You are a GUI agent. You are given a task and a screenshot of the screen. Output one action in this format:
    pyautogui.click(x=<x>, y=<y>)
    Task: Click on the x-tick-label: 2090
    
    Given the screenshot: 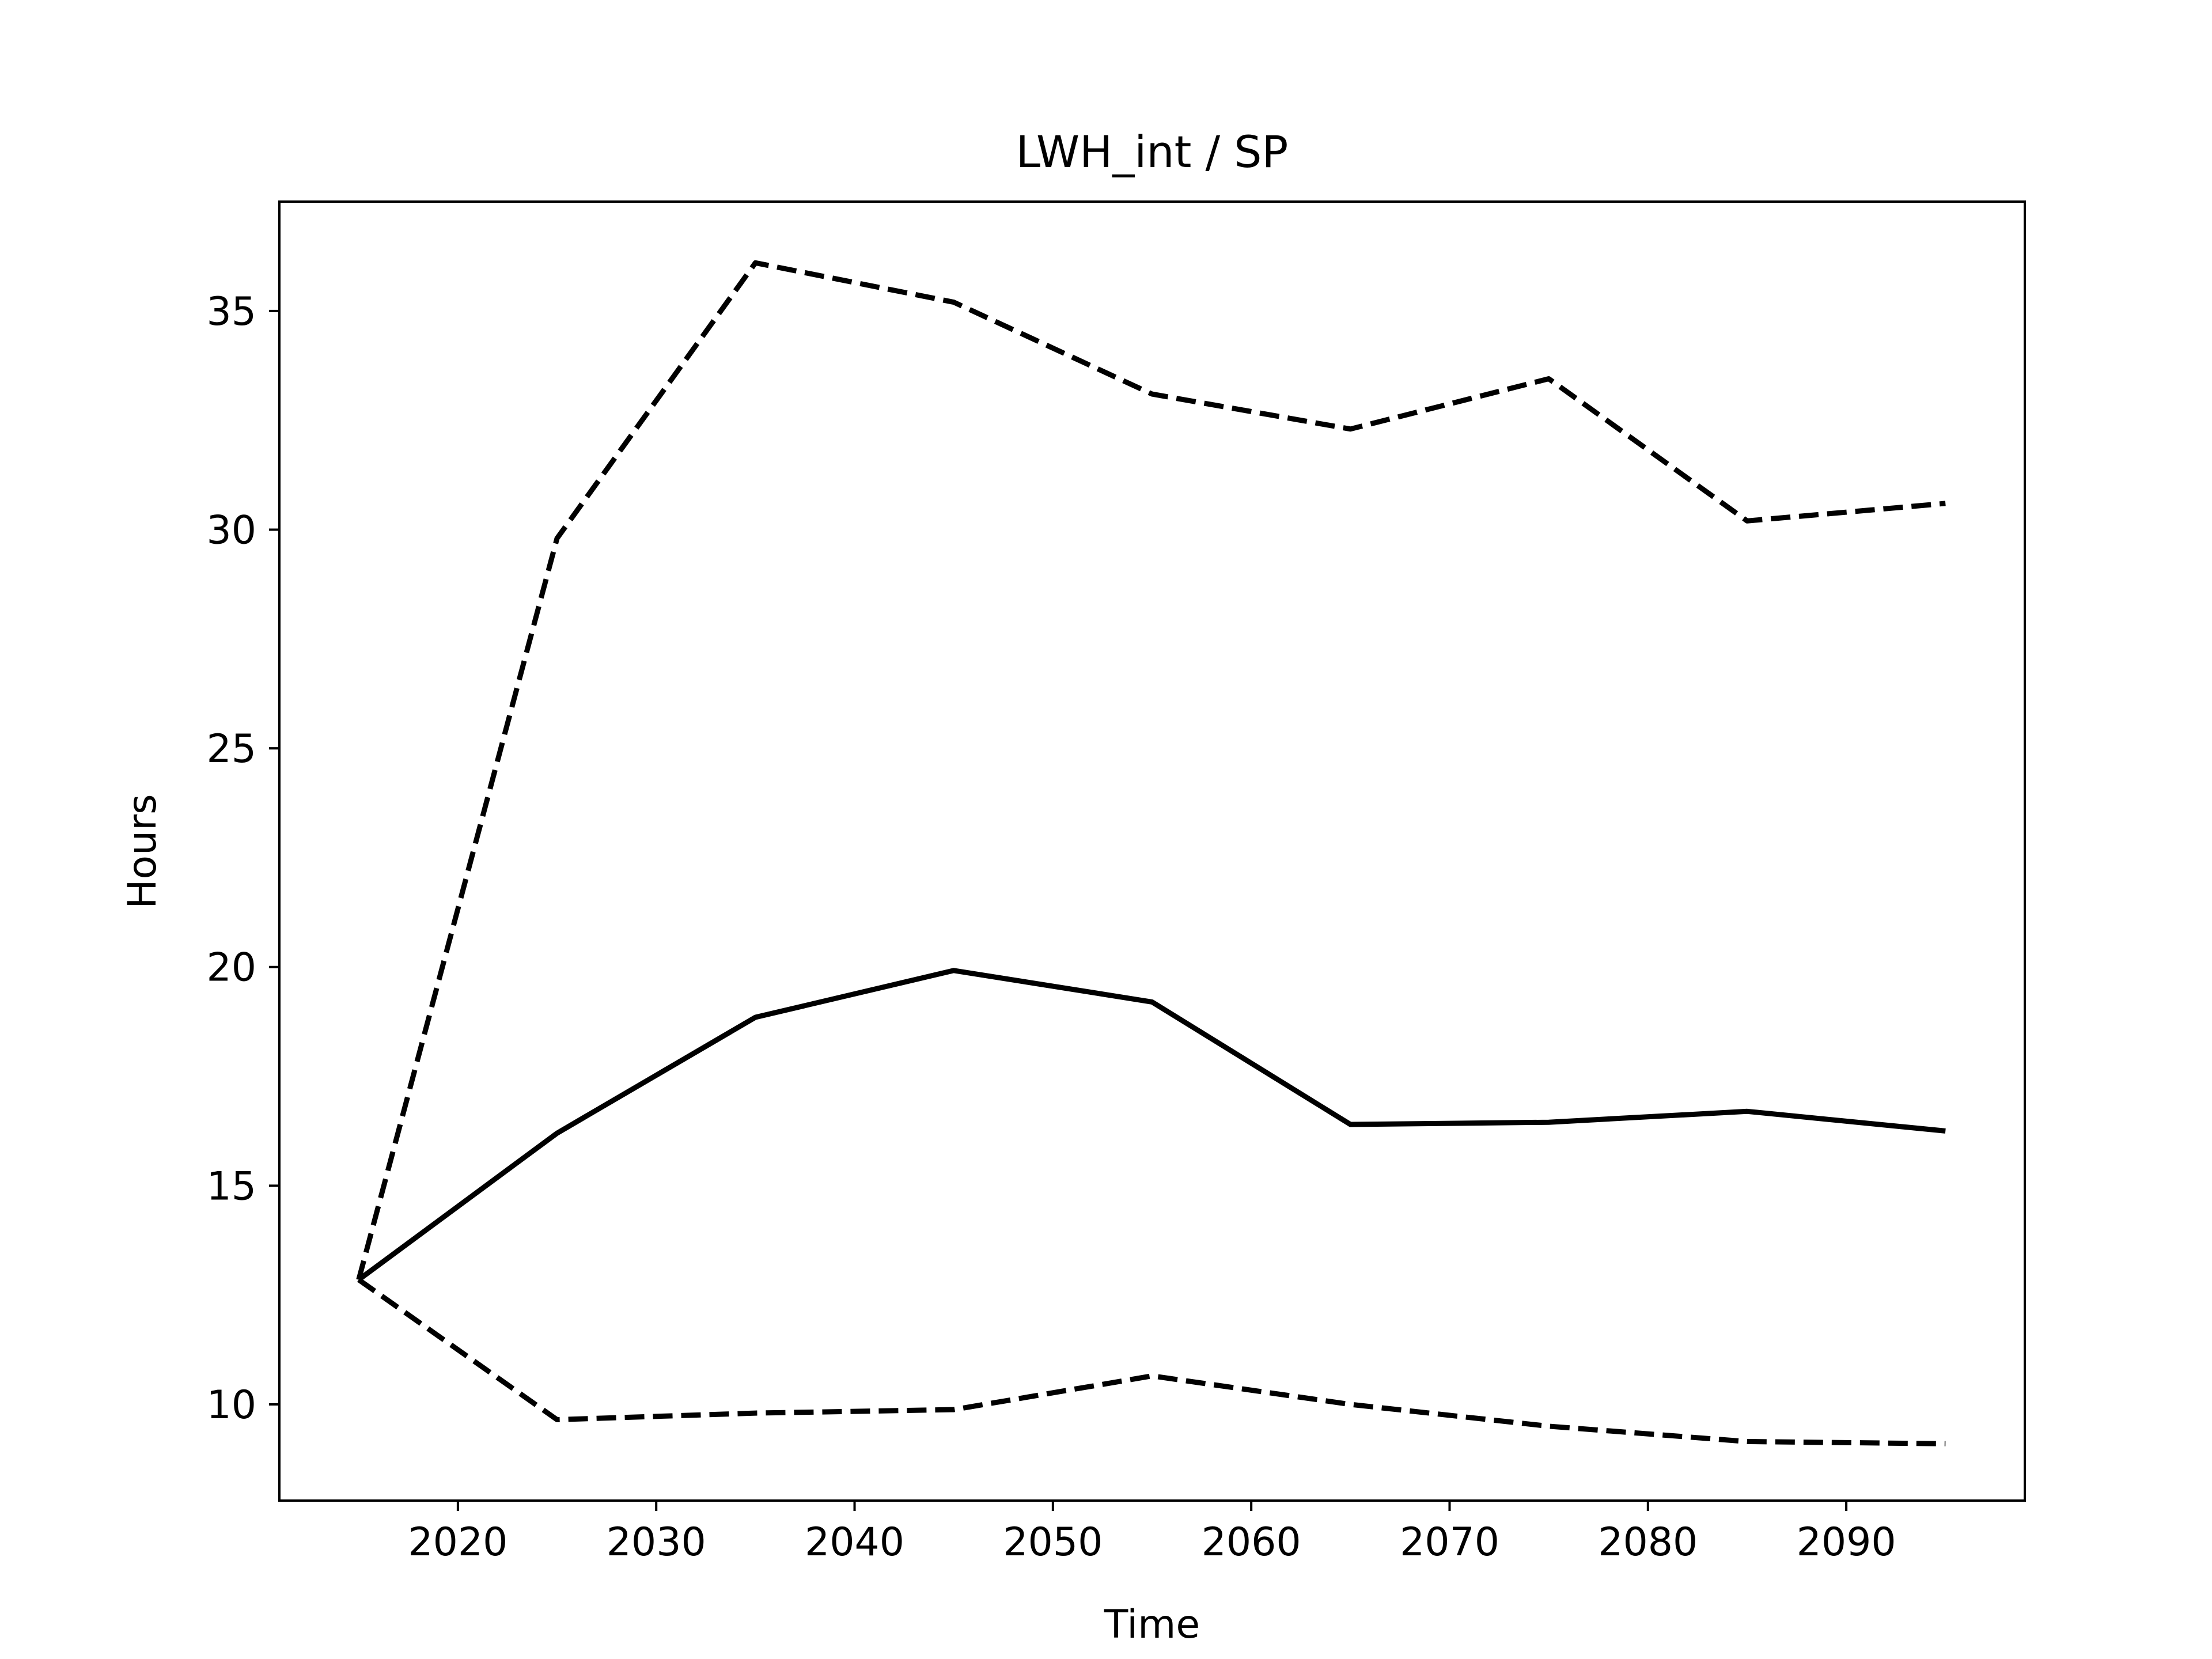 What is the action you would take?
    pyautogui.click(x=1846, y=1542)
    